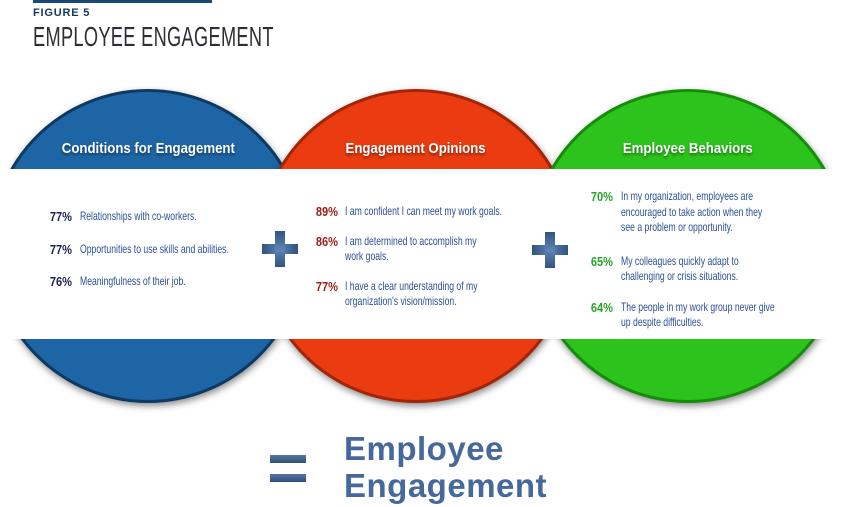 The height and width of the screenshot is (507, 841). What do you see at coordinates (601, 261) in the screenshot?
I see `stat-percent: 65%` at bounding box center [601, 261].